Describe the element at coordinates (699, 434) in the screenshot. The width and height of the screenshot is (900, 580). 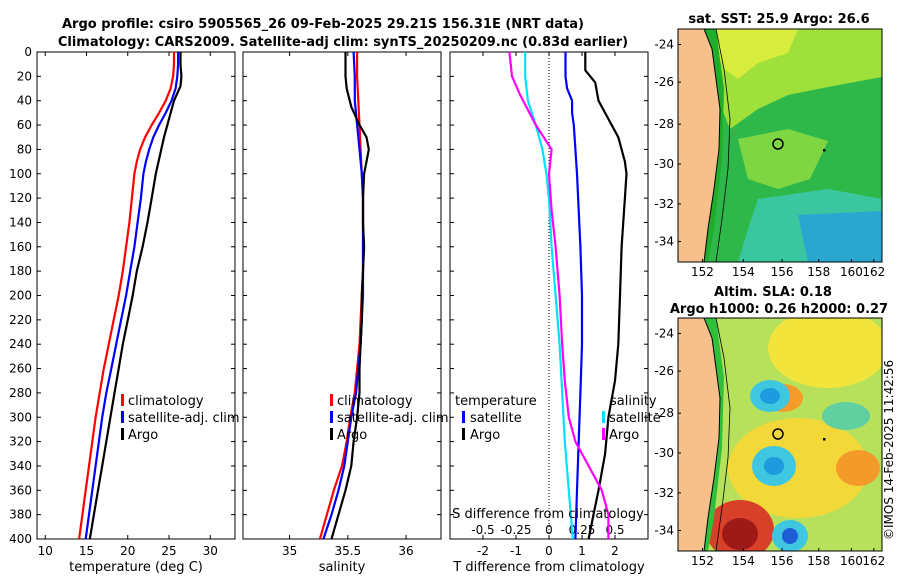
I see `sla-land` at that location.